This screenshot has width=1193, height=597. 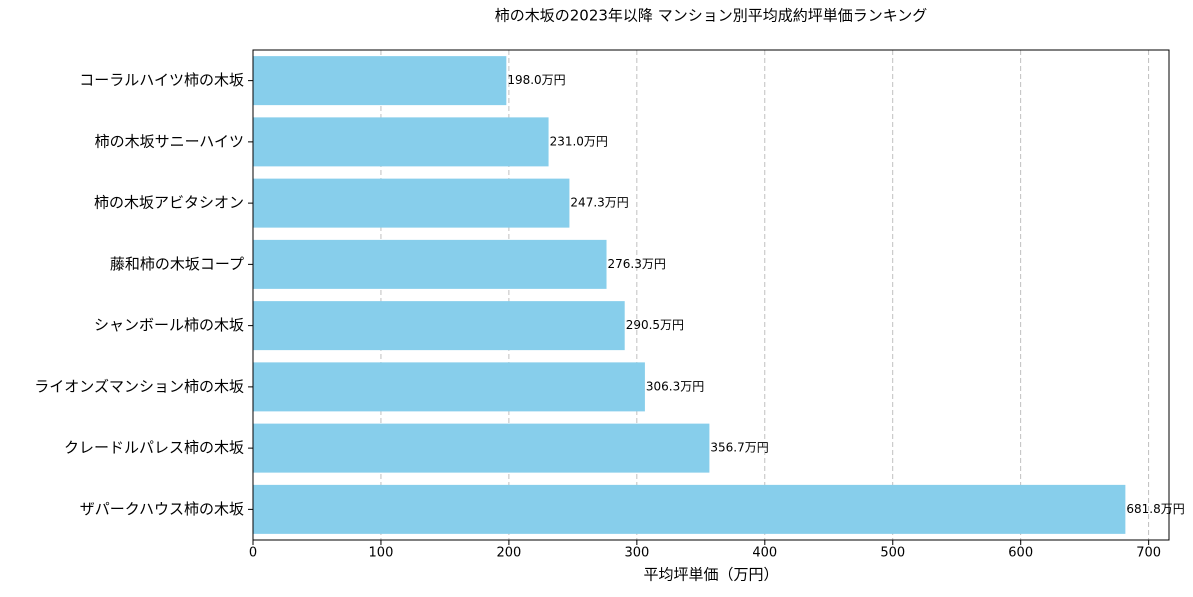 I want to click on x-tick-label: 500, so click(x=892, y=553).